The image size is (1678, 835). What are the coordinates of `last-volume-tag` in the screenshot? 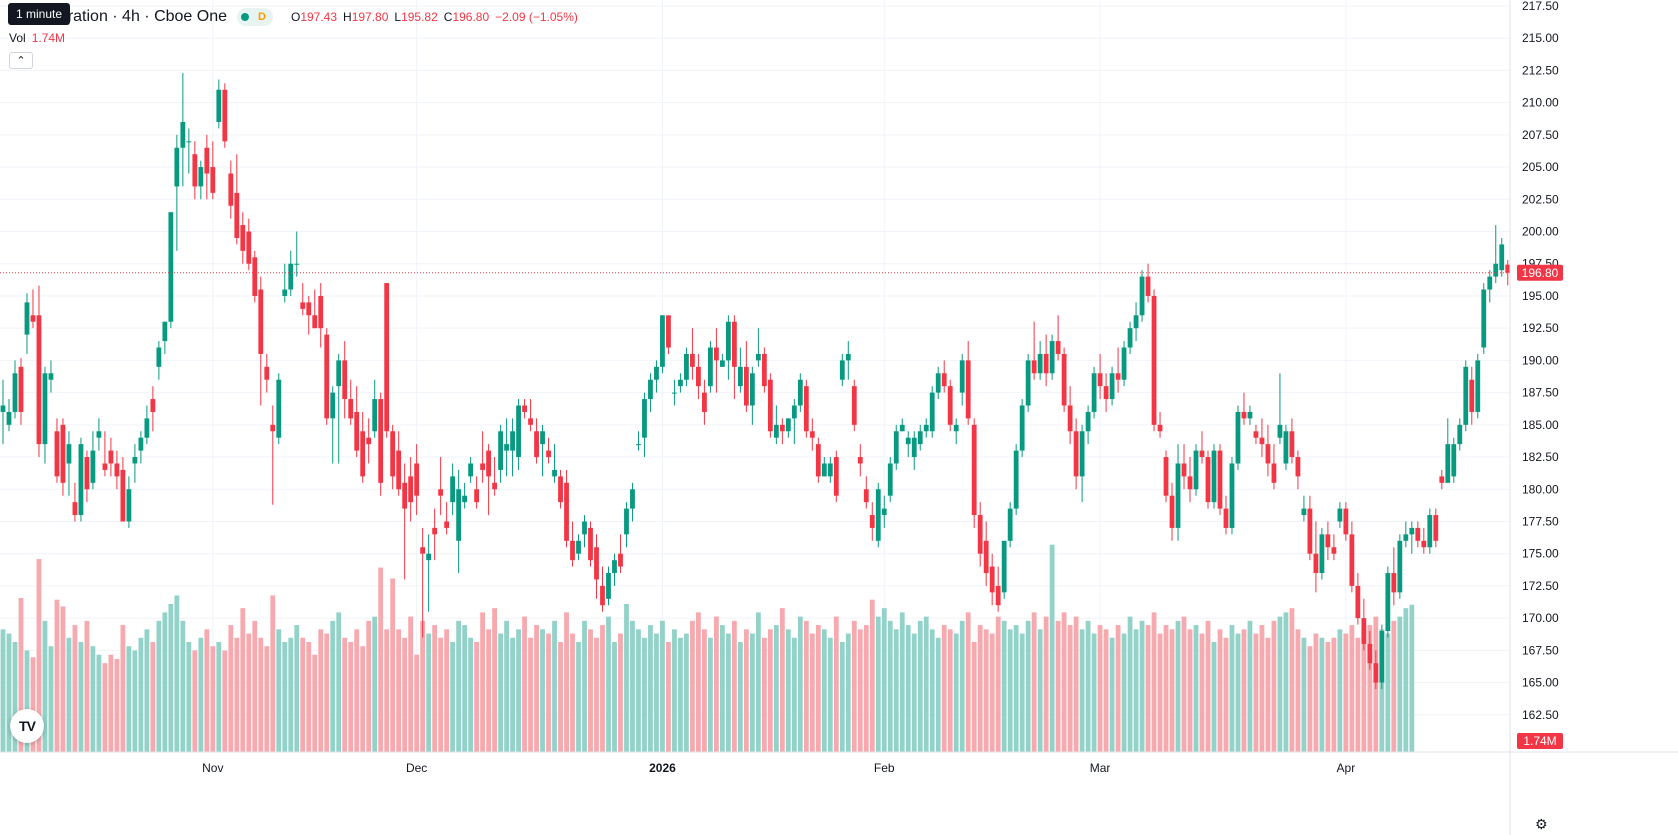 It's located at (1540, 741).